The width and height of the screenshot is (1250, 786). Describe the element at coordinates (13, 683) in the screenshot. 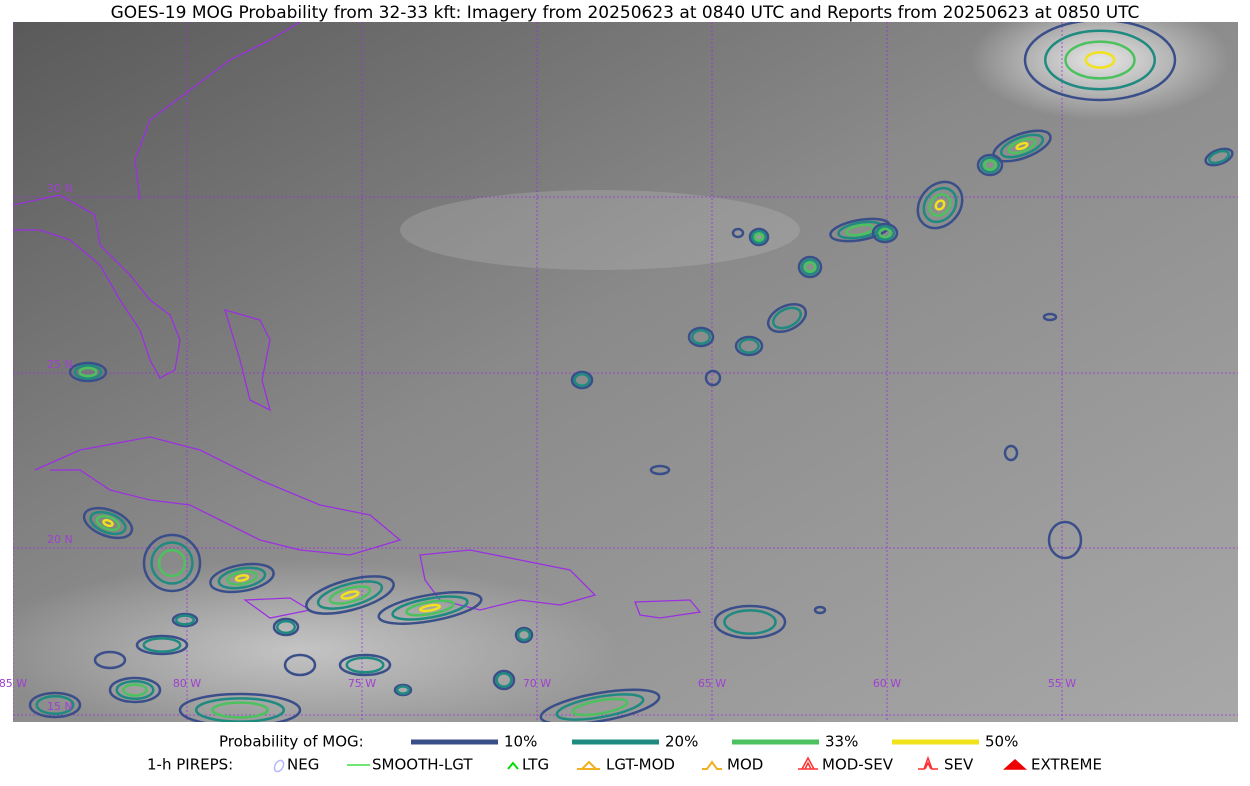

I see `lon-label: 85 W` at that location.